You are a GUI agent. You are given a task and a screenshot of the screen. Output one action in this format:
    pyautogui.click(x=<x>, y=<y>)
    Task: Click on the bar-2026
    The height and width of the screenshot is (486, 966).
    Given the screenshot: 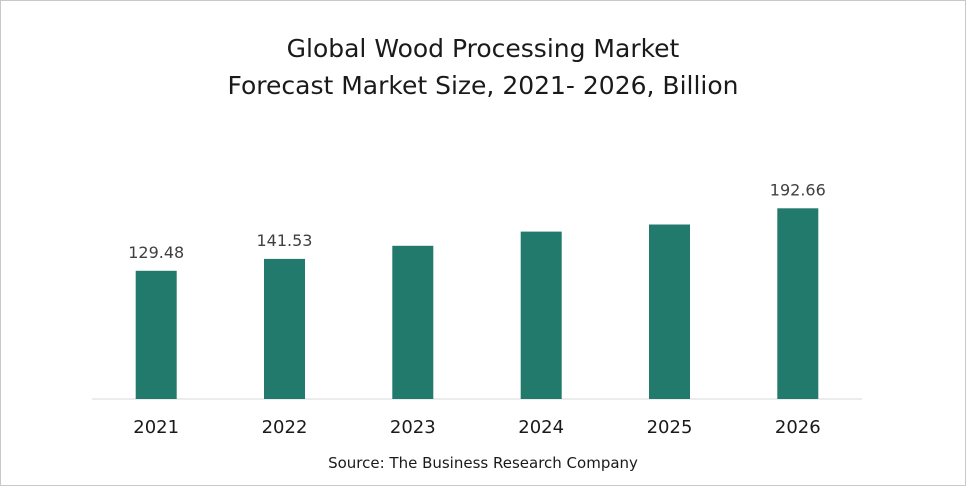 What is the action you would take?
    pyautogui.click(x=798, y=303)
    